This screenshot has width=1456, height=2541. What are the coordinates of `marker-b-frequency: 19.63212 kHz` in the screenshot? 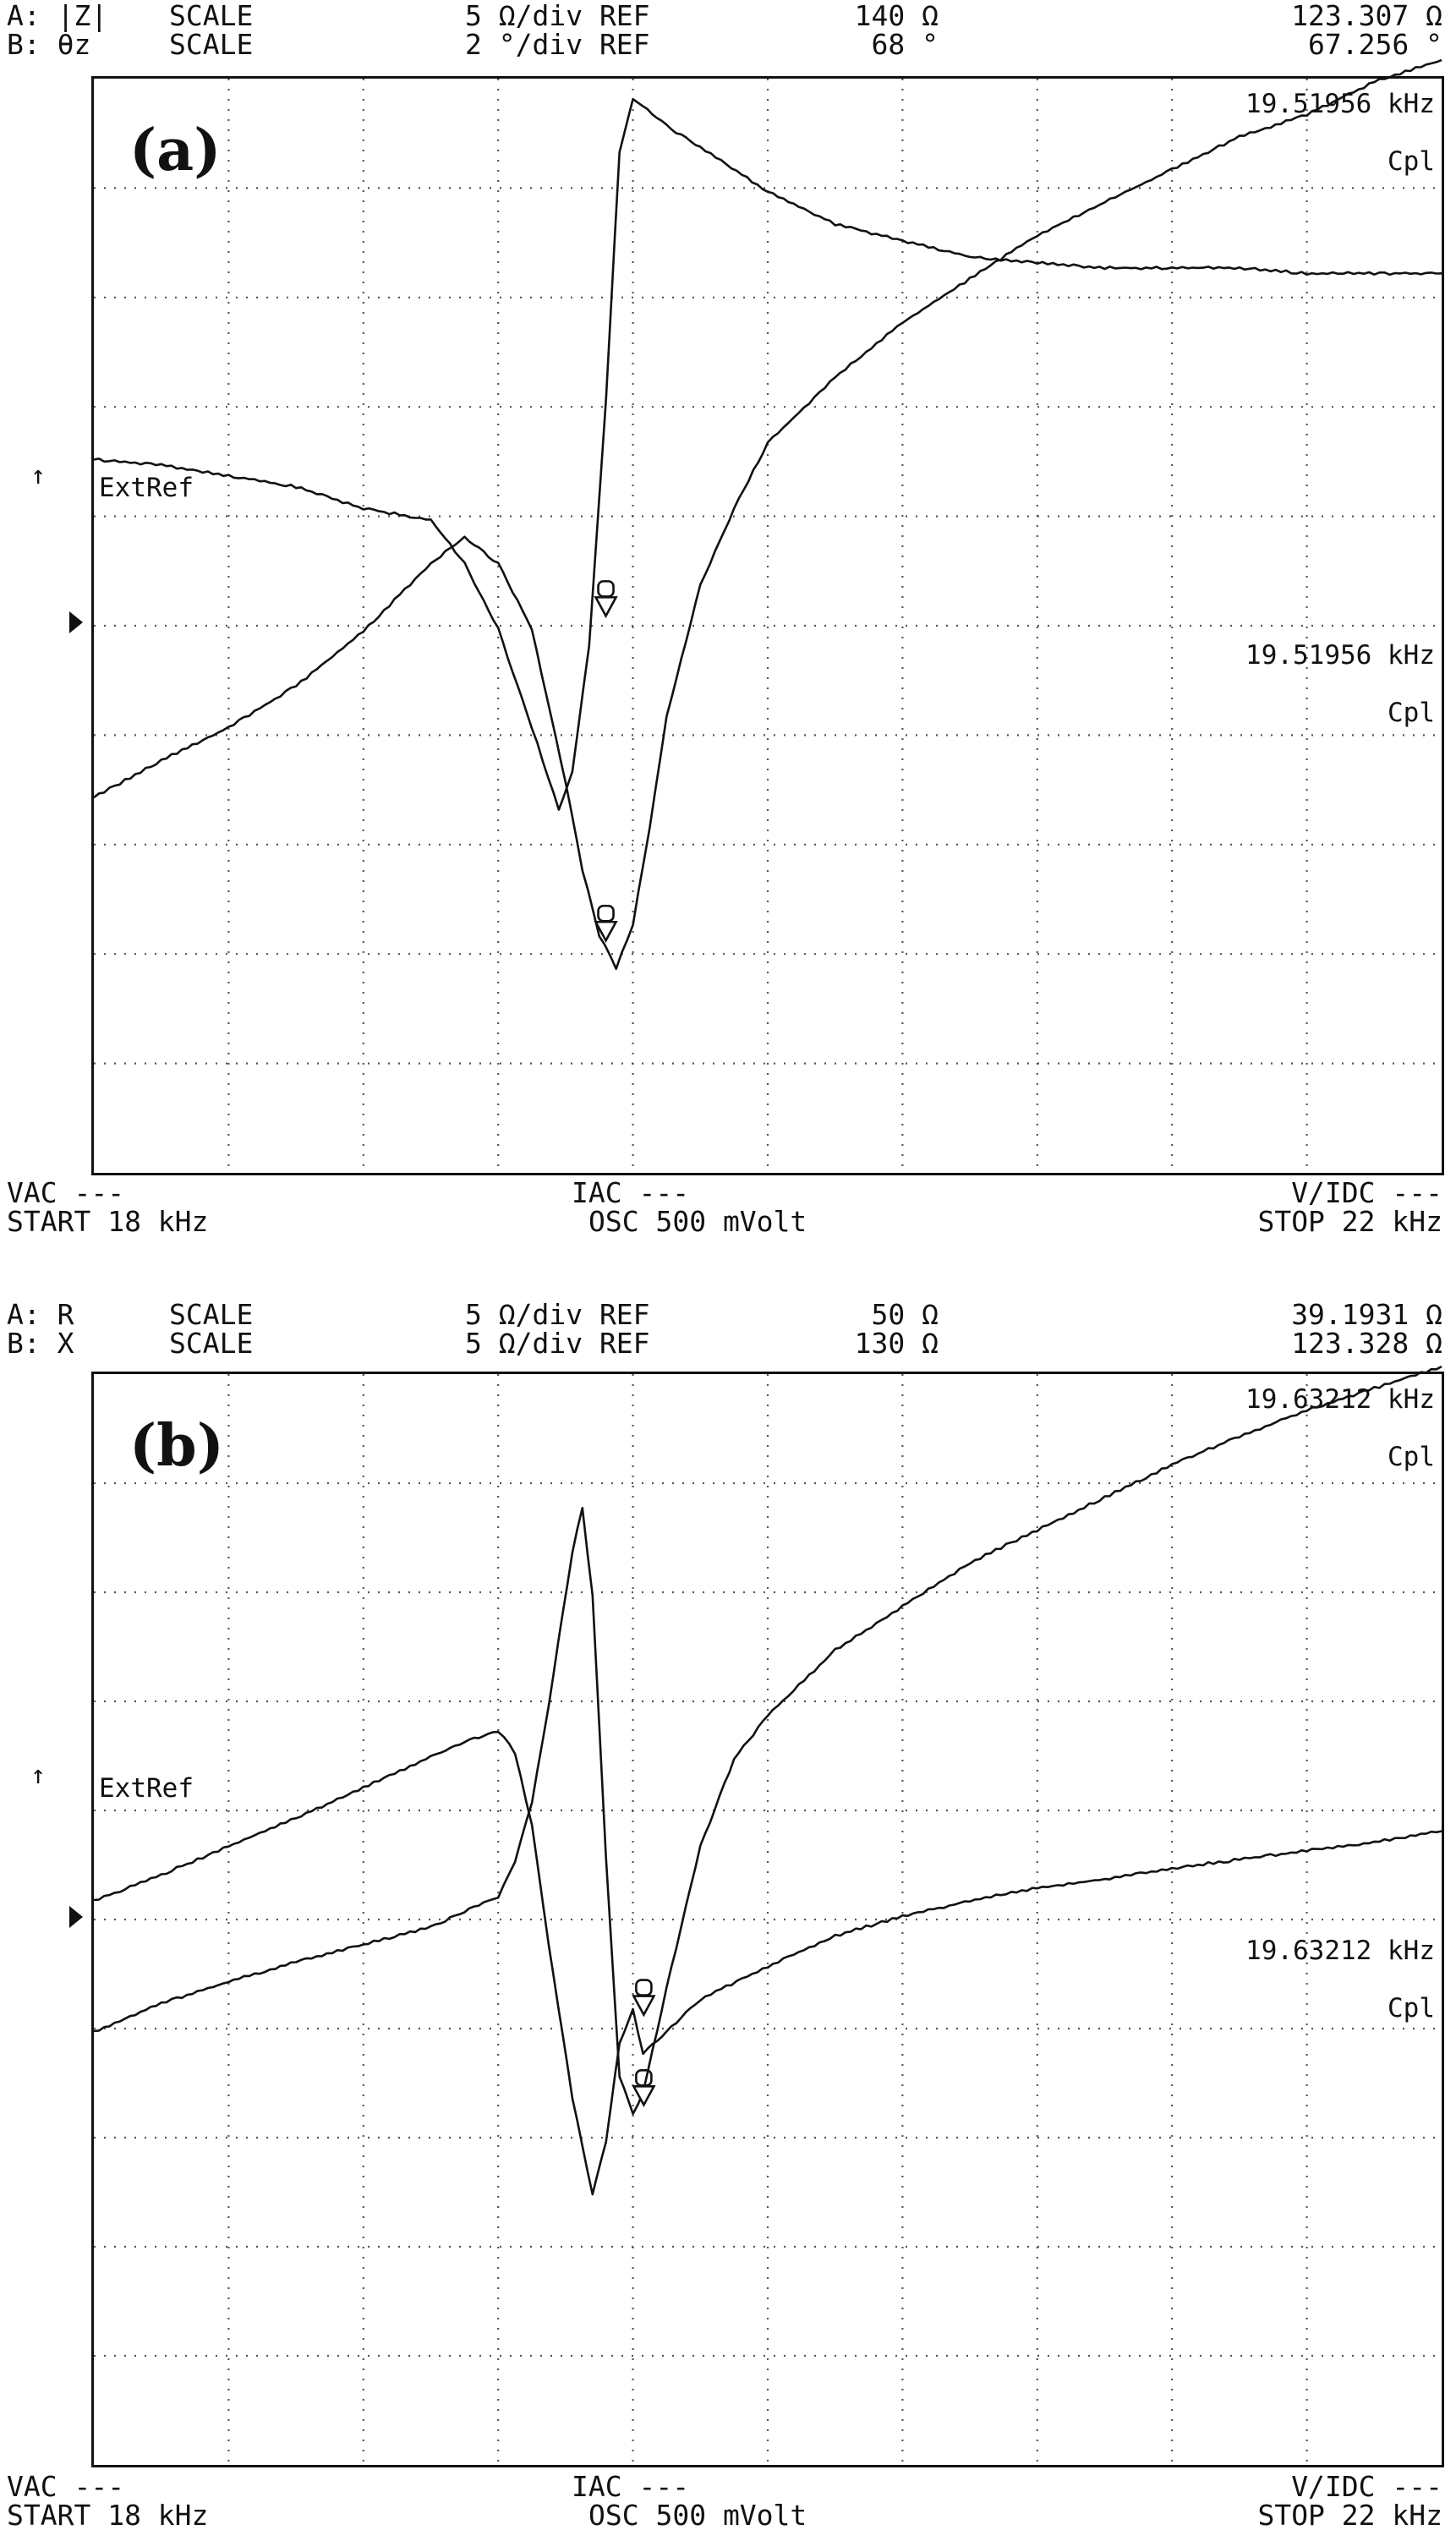 It's located at (1340, 1951).